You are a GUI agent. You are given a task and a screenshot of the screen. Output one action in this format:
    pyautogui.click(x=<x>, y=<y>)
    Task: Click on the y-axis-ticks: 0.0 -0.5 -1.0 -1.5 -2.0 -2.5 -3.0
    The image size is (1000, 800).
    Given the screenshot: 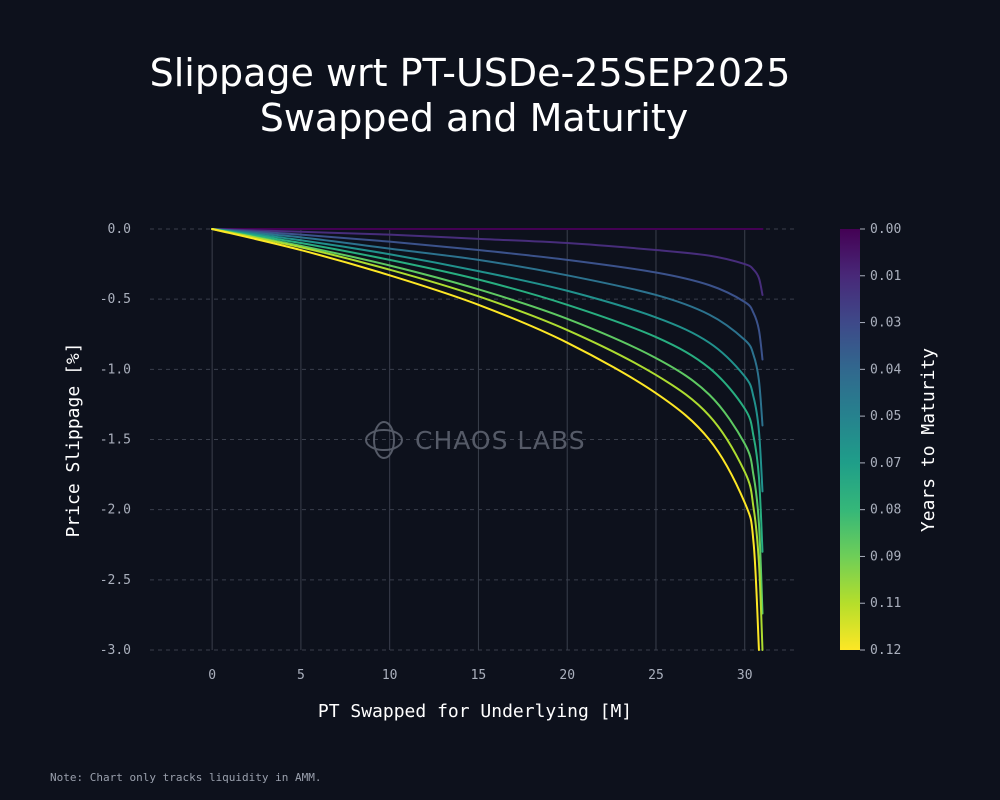 What is the action you would take?
    pyautogui.click(x=115, y=440)
    